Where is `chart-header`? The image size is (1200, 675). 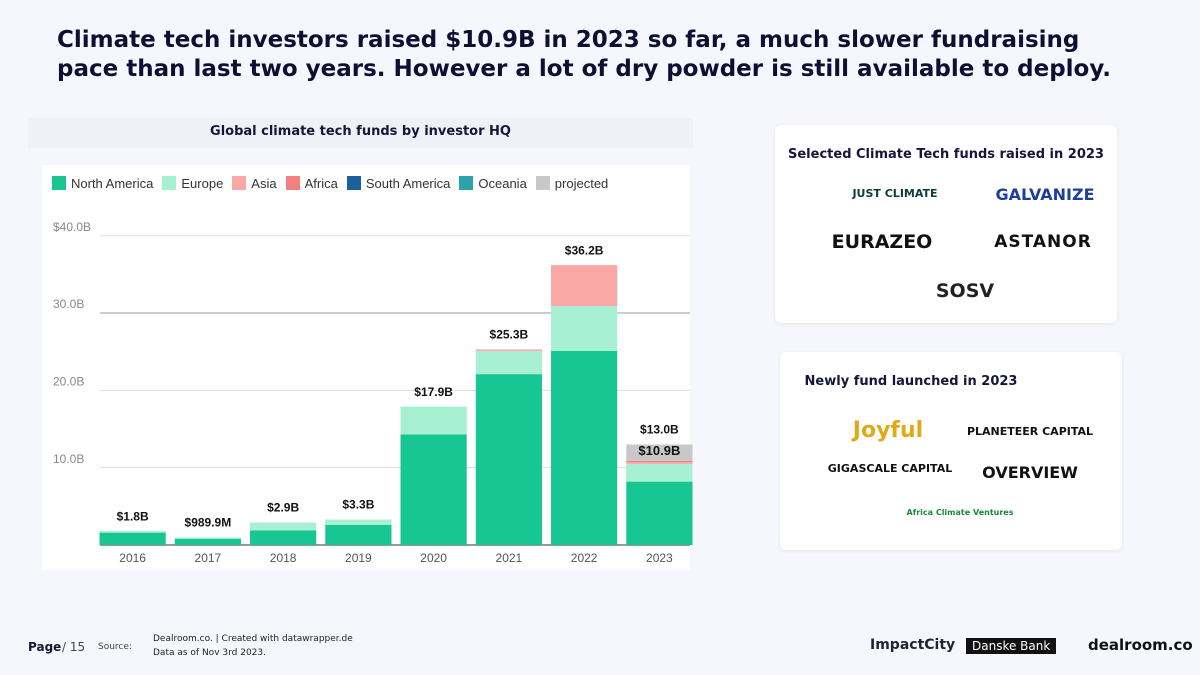
chart-header is located at coordinates (360, 133).